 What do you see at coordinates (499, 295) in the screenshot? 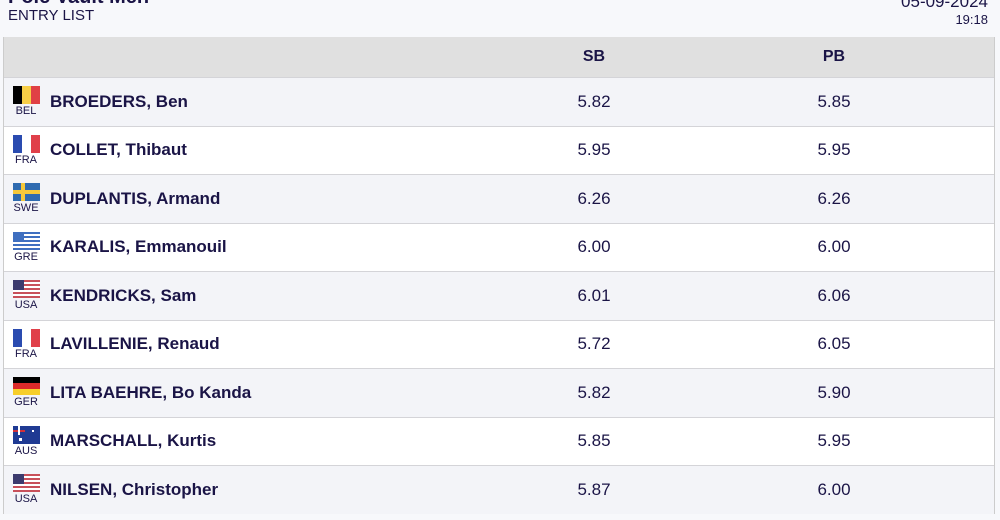
I see `table-row: USA KENDRICKS, Sam 6.01 6.06` at bounding box center [499, 295].